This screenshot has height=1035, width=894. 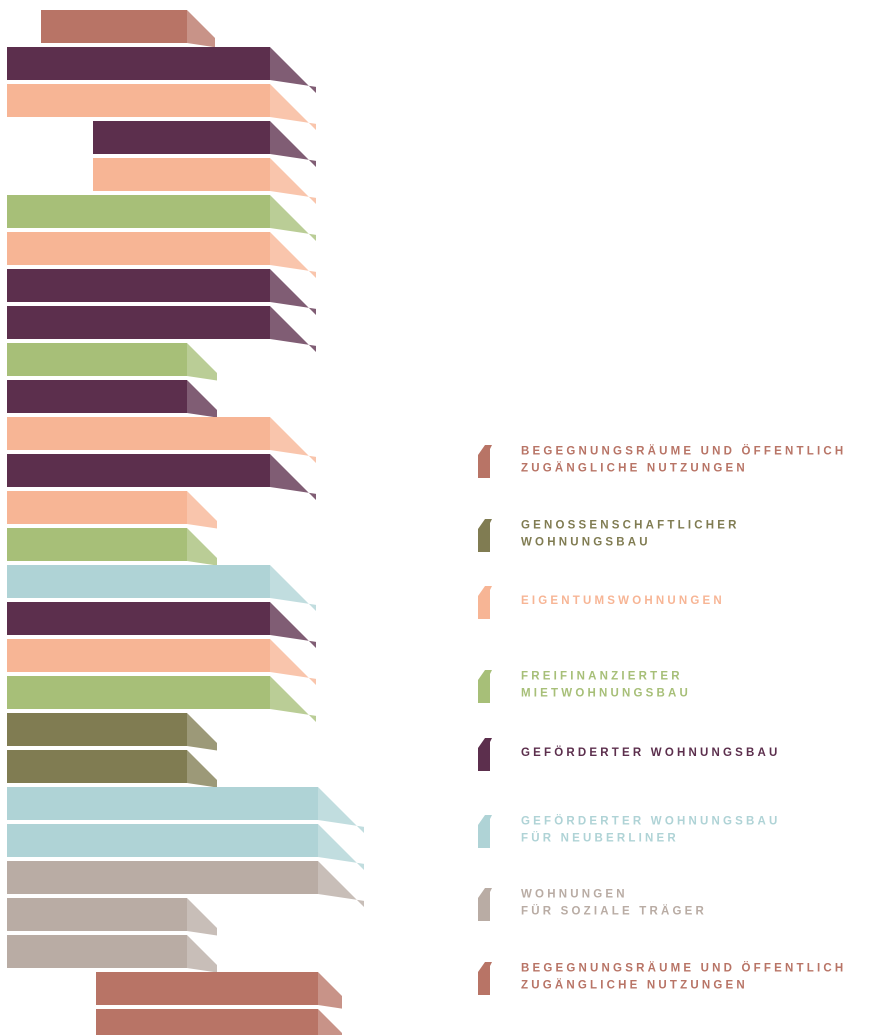 What do you see at coordinates (623, 601) in the screenshot?
I see `legend-label: EIGENTUMSWOHNUNGEN` at bounding box center [623, 601].